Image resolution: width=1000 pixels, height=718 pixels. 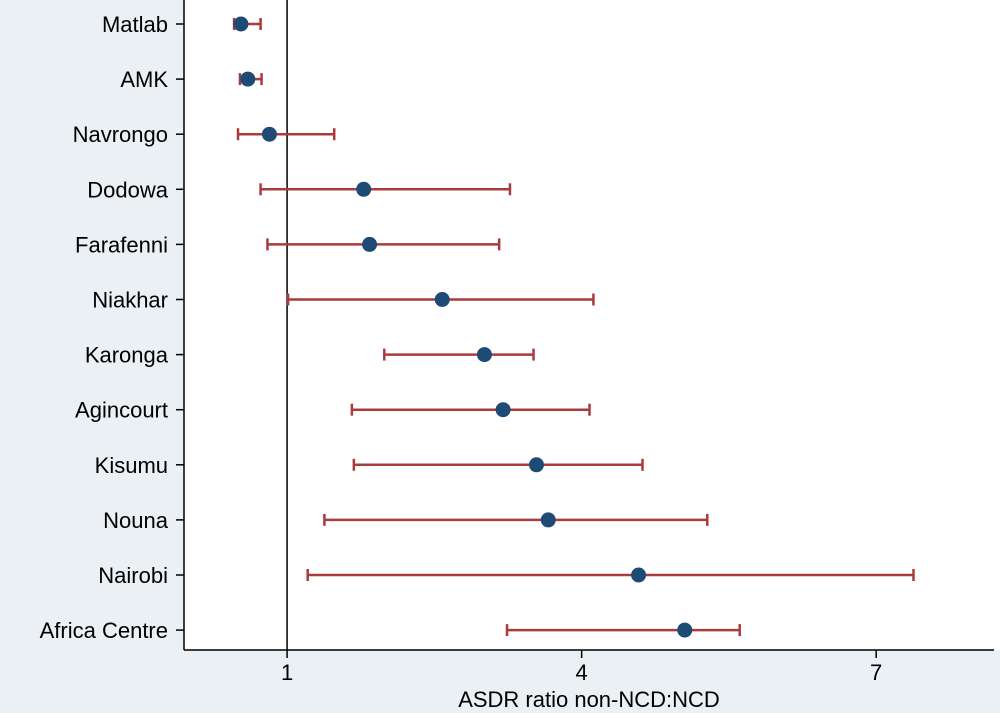 I want to click on y-tick-label: AMK, so click(x=144, y=79).